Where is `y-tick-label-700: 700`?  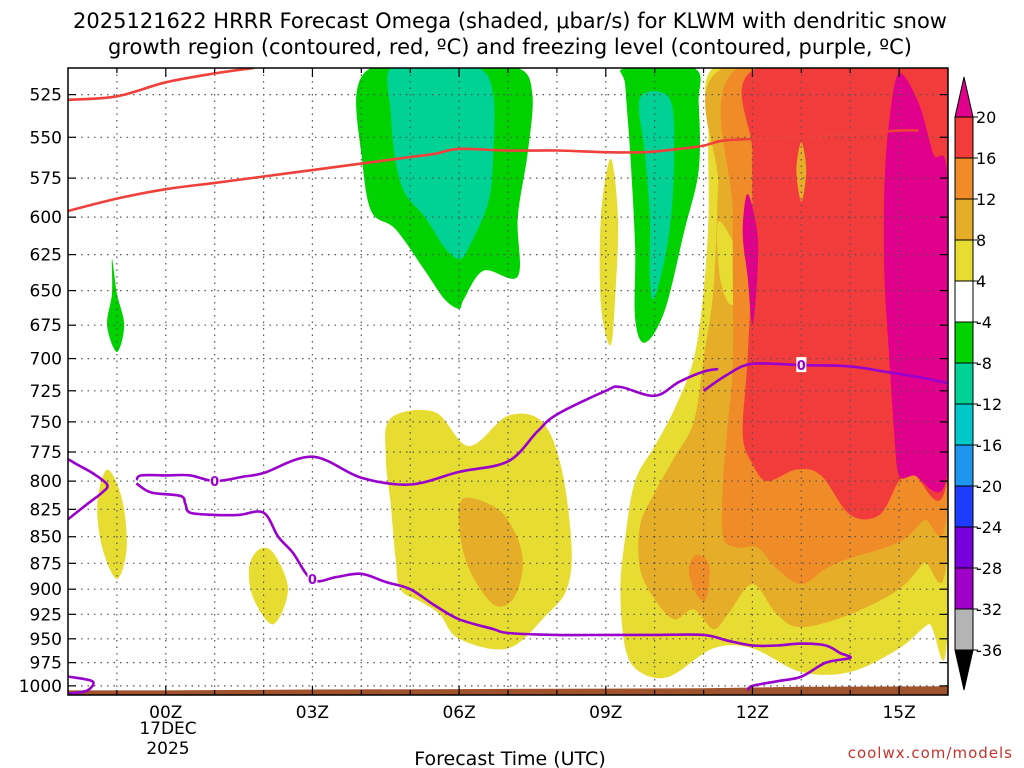
y-tick-label-700: 700 is located at coordinates (46, 360).